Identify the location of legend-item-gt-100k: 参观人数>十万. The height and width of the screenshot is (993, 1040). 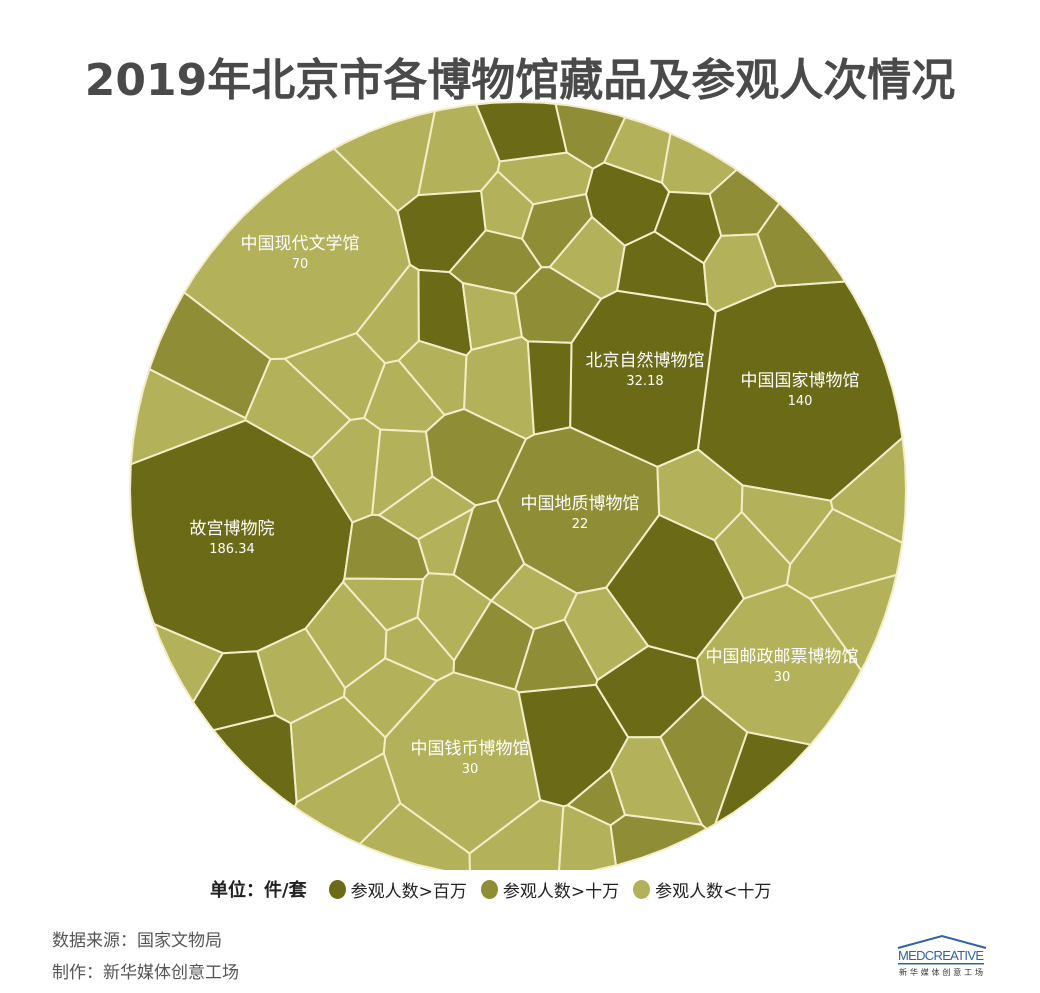
(549, 889).